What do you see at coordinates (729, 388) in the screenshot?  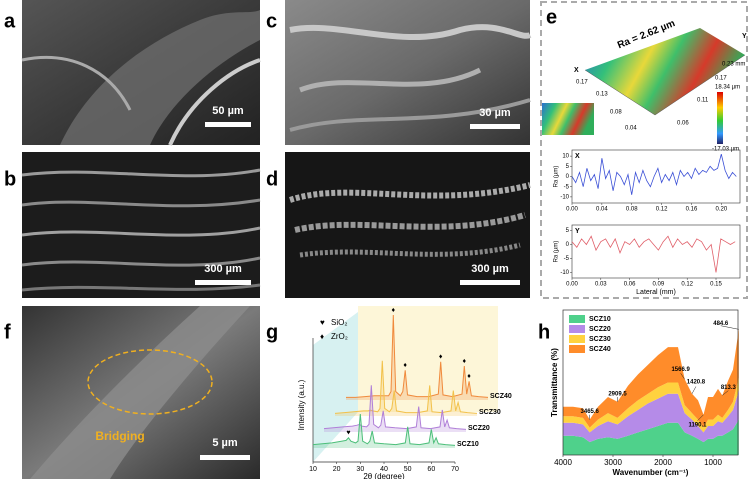 I see `peak-label: 813.3` at bounding box center [729, 388].